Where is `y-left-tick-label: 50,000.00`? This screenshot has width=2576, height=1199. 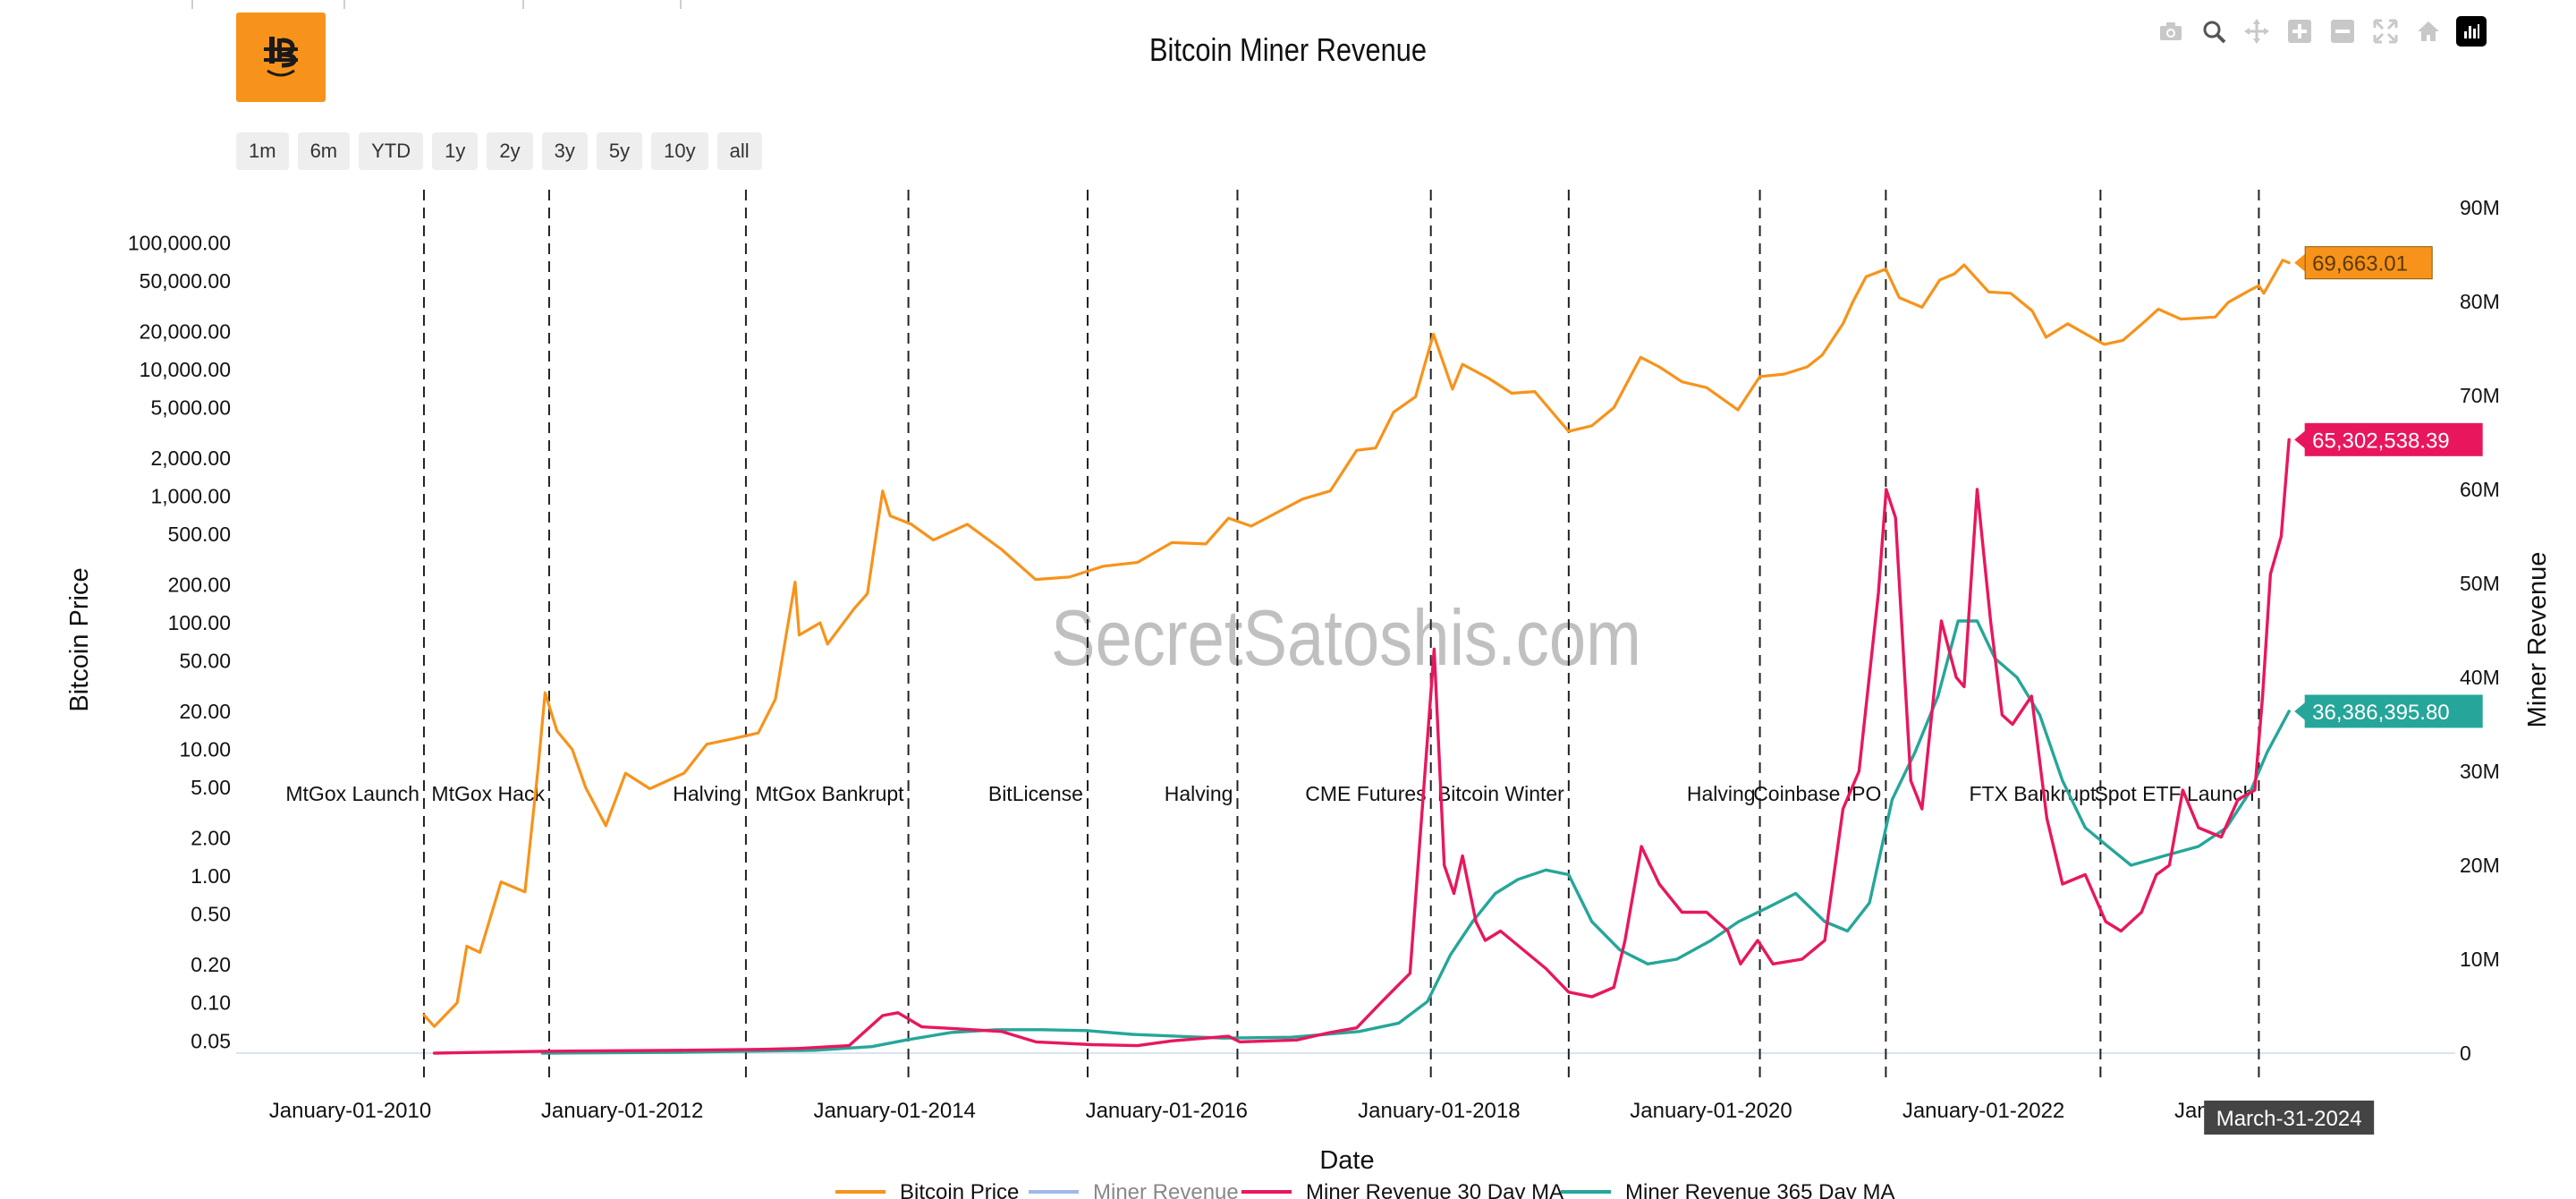
y-left-tick-label: 50,000.00 is located at coordinates (185, 281).